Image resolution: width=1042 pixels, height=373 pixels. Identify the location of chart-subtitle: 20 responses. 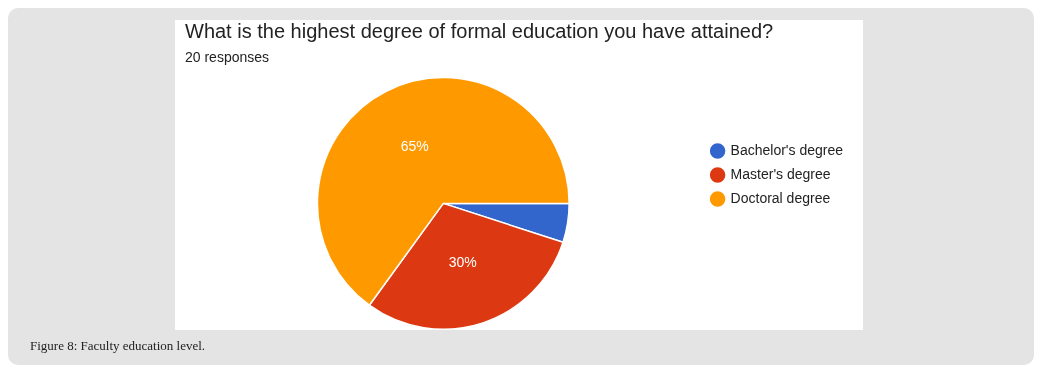
(227, 57).